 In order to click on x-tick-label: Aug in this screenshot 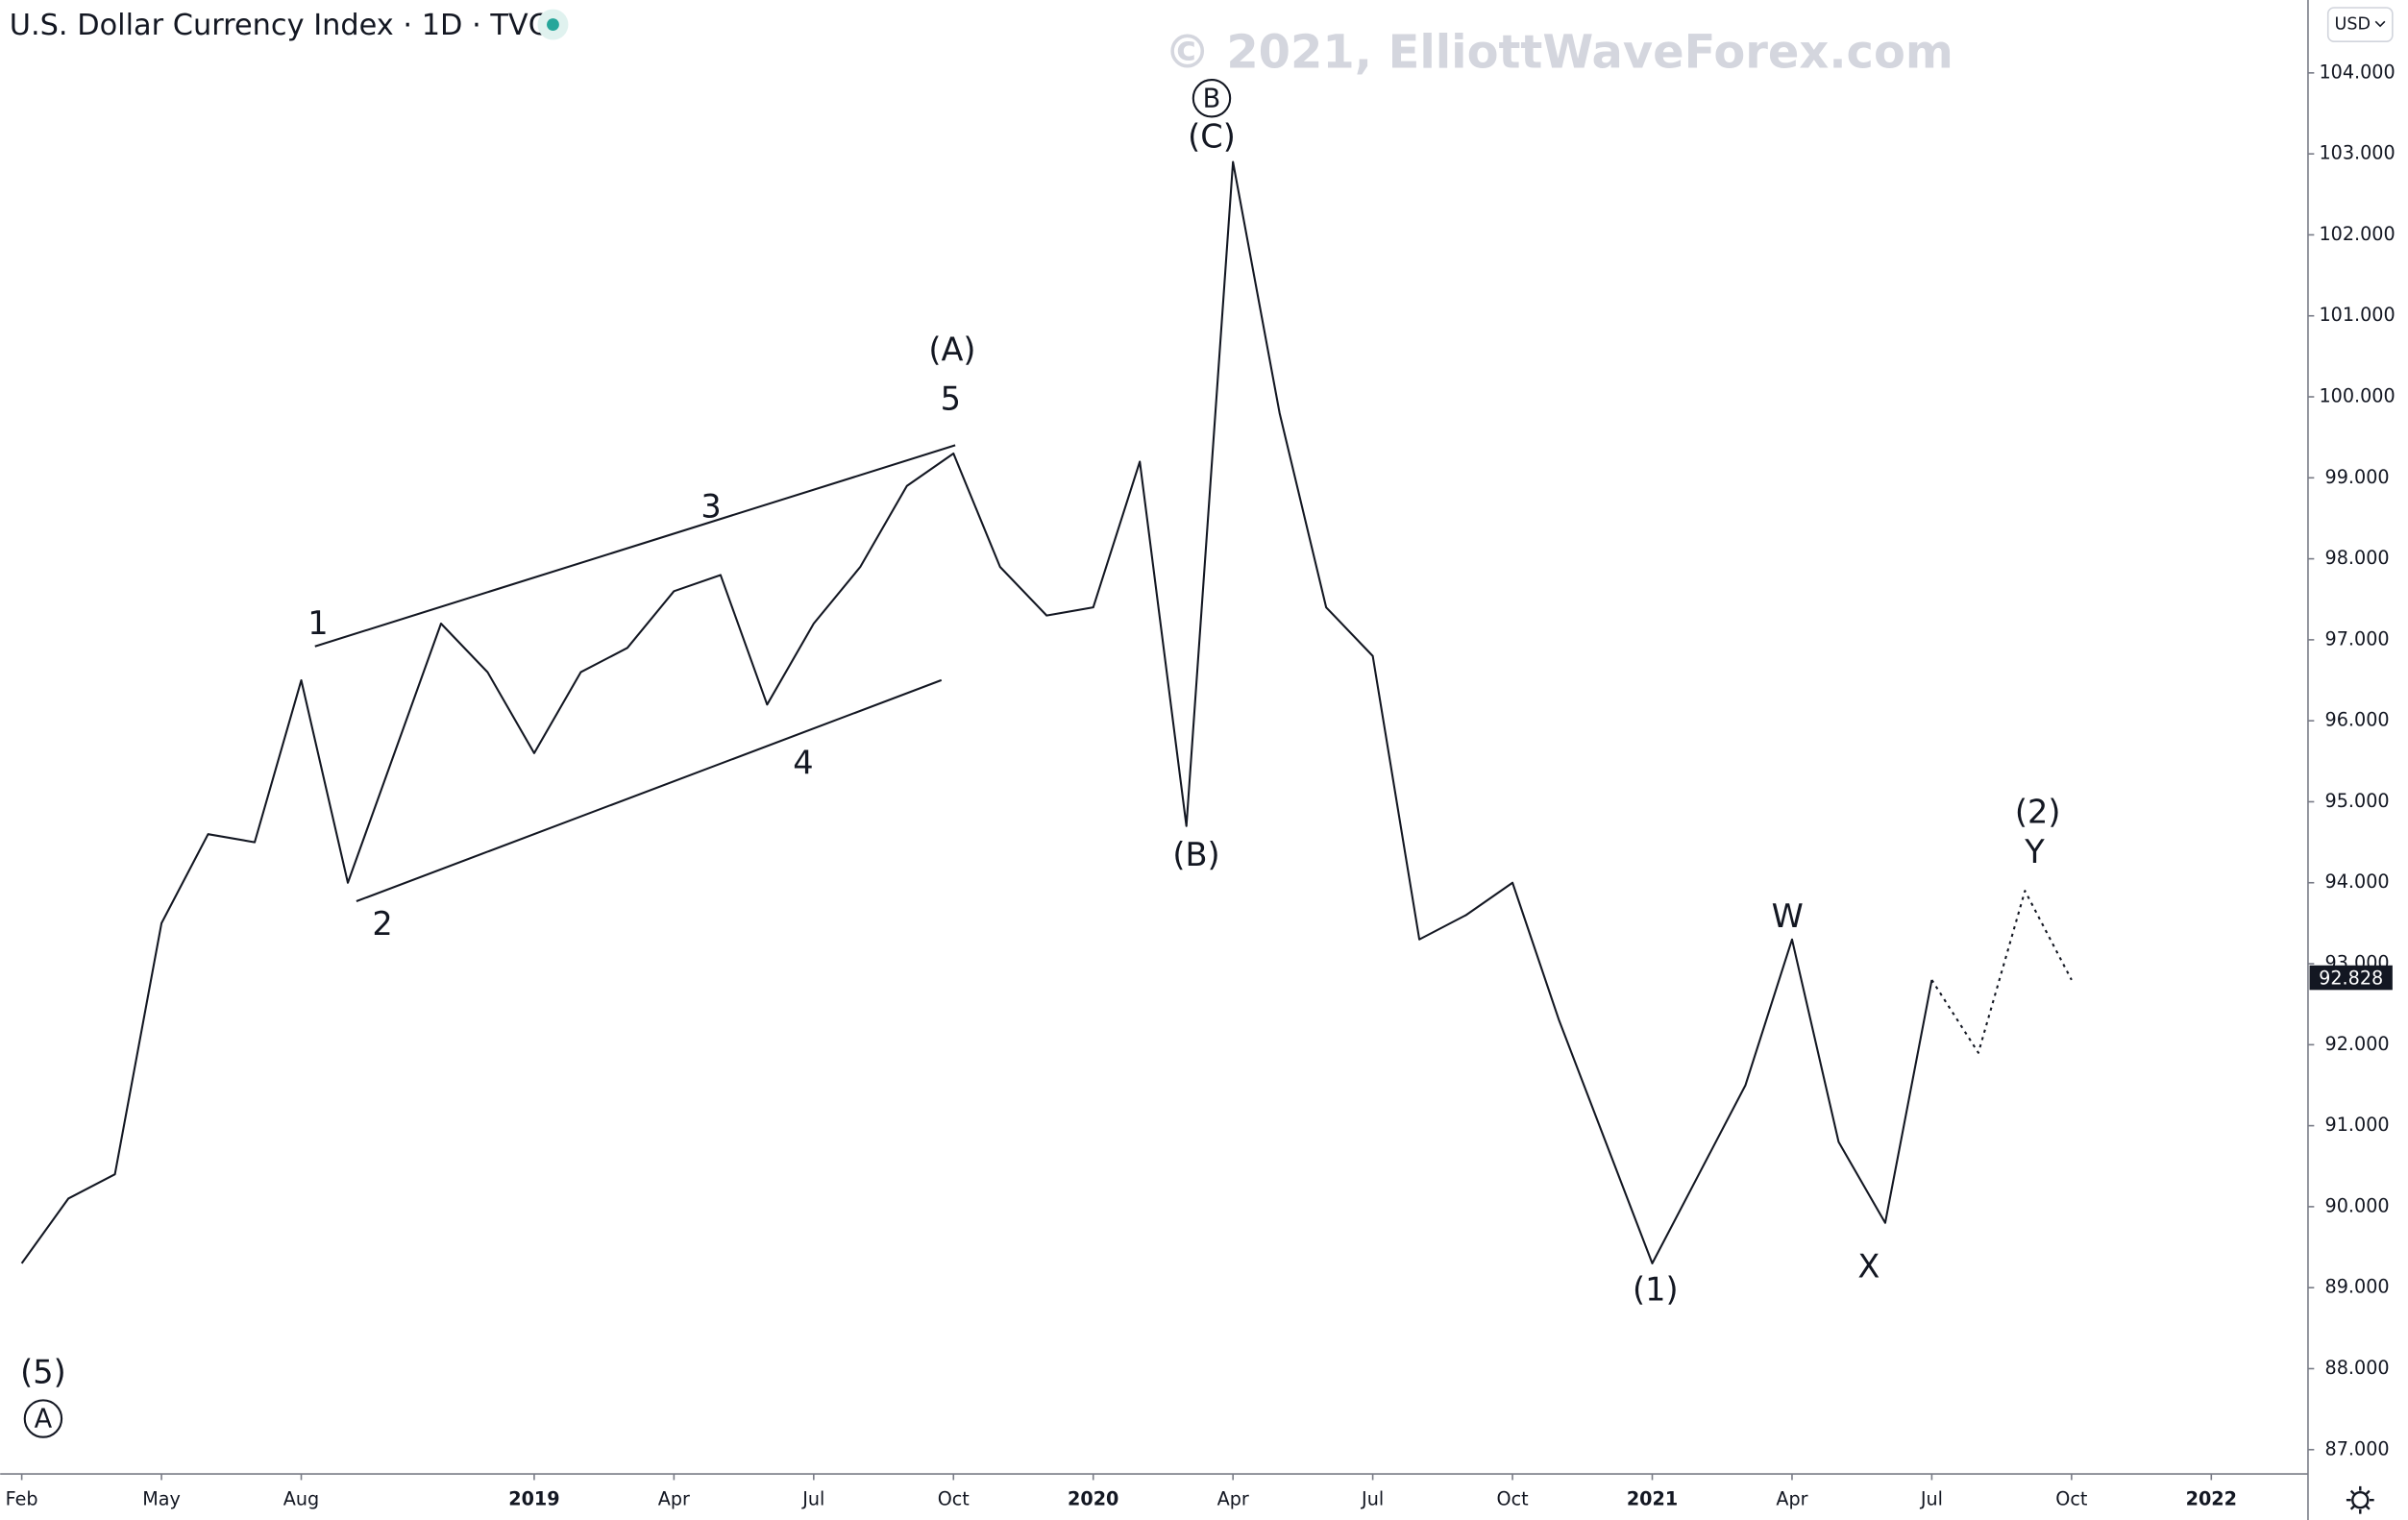, I will do `click(301, 1499)`.